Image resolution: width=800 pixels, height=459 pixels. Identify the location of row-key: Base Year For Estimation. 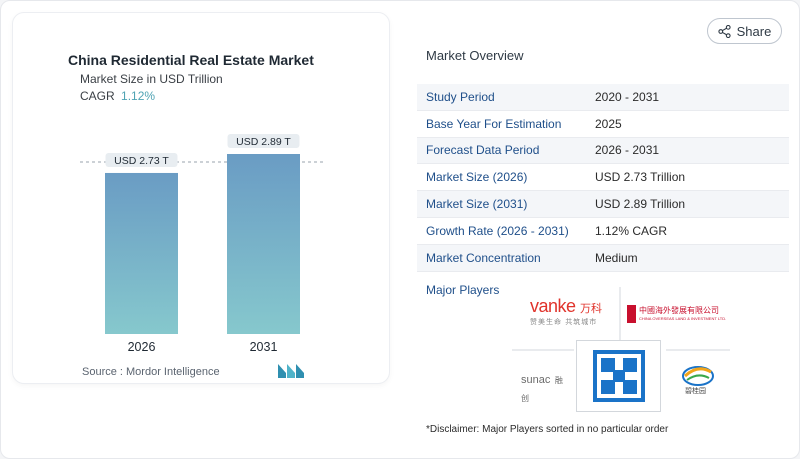
(494, 123).